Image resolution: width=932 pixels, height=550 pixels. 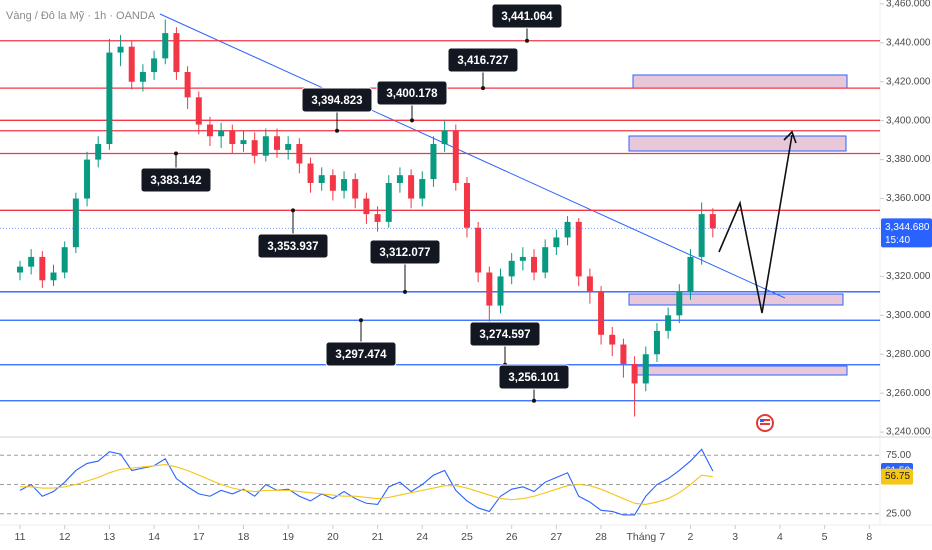 I want to click on x-tick-label: 8, so click(x=869, y=537).